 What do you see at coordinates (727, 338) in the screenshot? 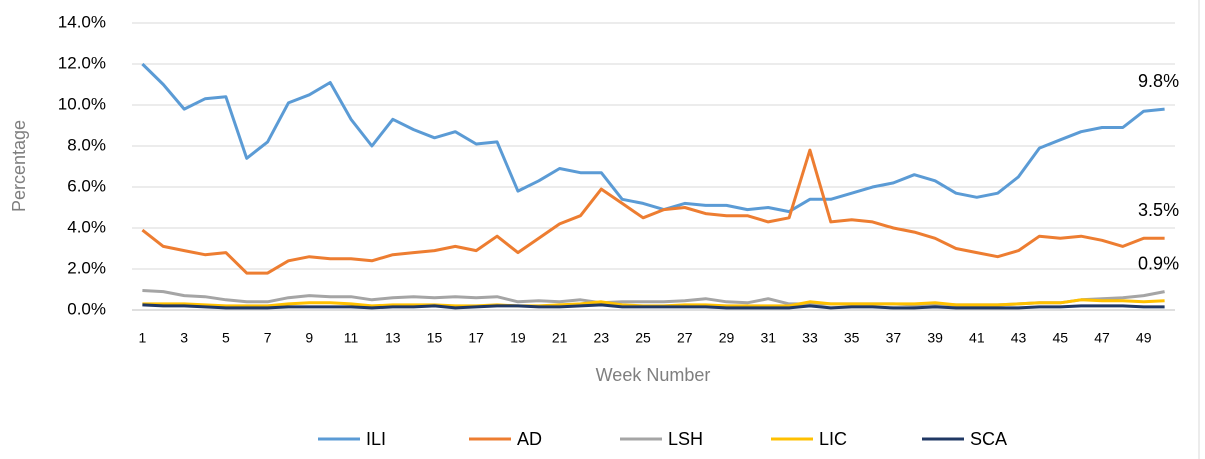
I see `x-tick-label: 29` at bounding box center [727, 338].